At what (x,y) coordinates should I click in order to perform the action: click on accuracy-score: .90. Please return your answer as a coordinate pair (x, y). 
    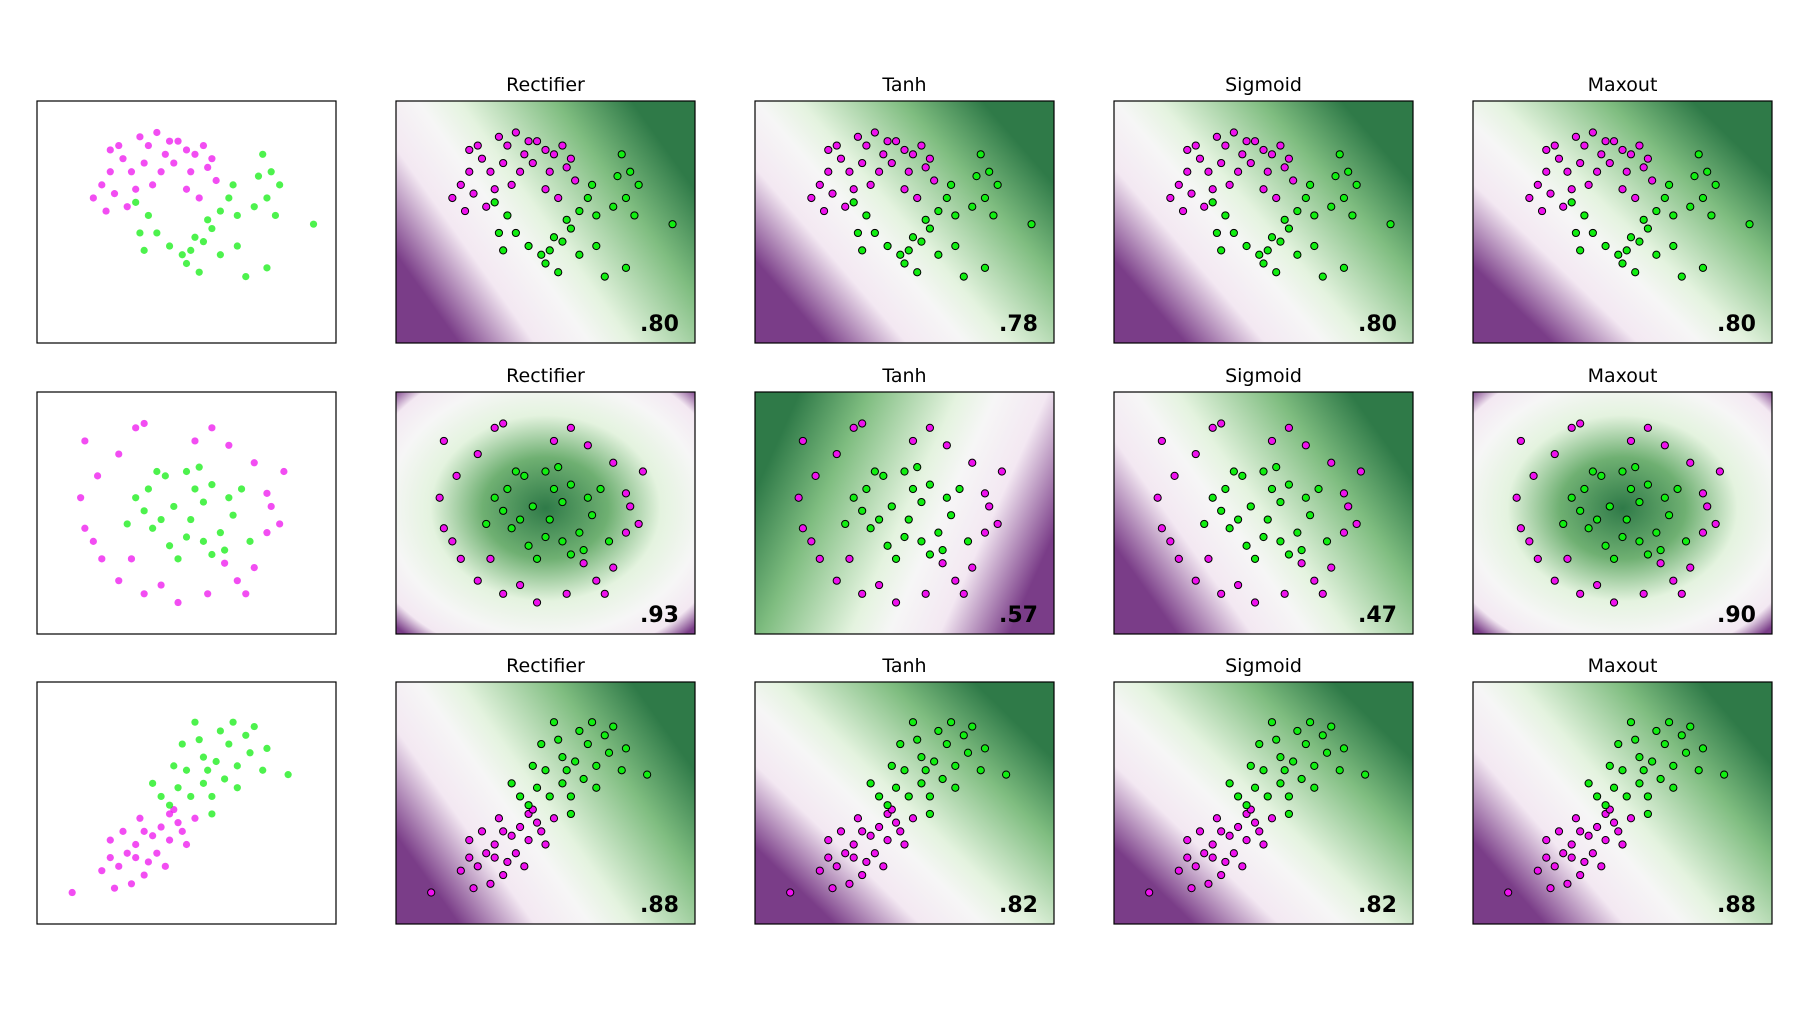
    Looking at the image, I should click on (1736, 615).